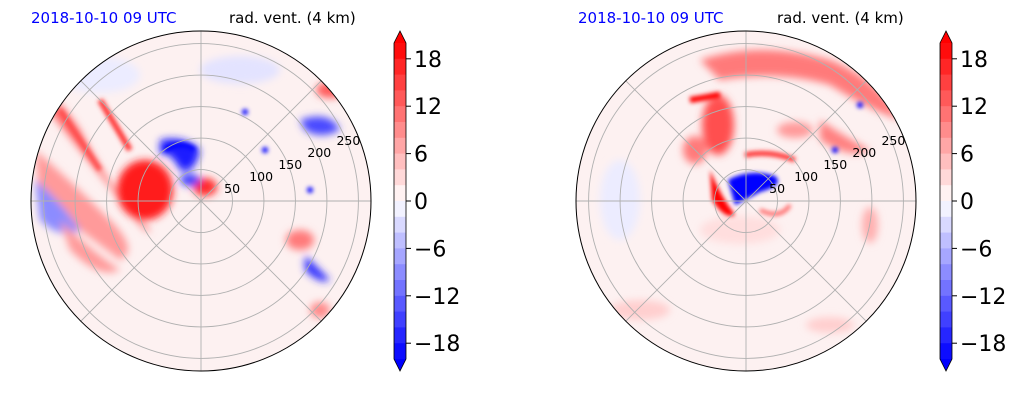 This screenshot has height=401, width=1028. I want to click on panel-left-radial-ticks: 50 100 150 200 250, so click(292, 164).